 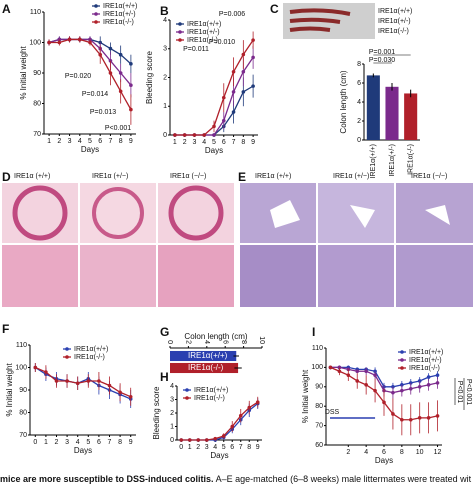 I want to click on x-tick-label: 10, so click(x=261, y=340).